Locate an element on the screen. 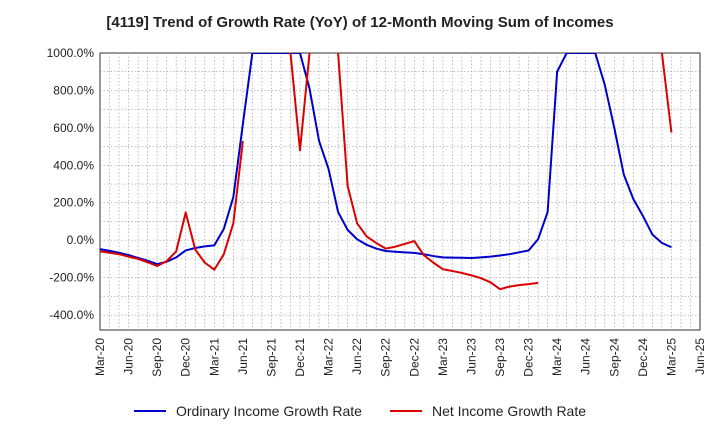  legend-item-ordinary: Ordinary Income Growth Rate is located at coordinates (247, 411).